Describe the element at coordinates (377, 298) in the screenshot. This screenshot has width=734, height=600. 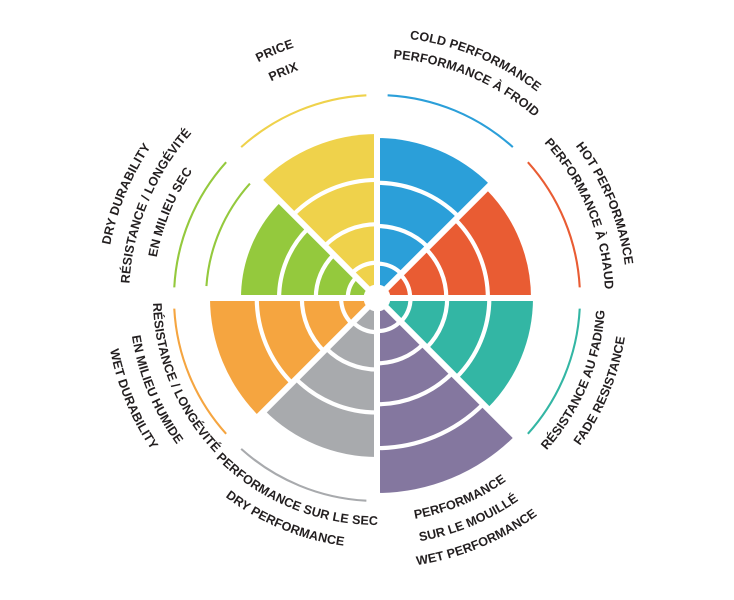
I see `center-dot` at that location.